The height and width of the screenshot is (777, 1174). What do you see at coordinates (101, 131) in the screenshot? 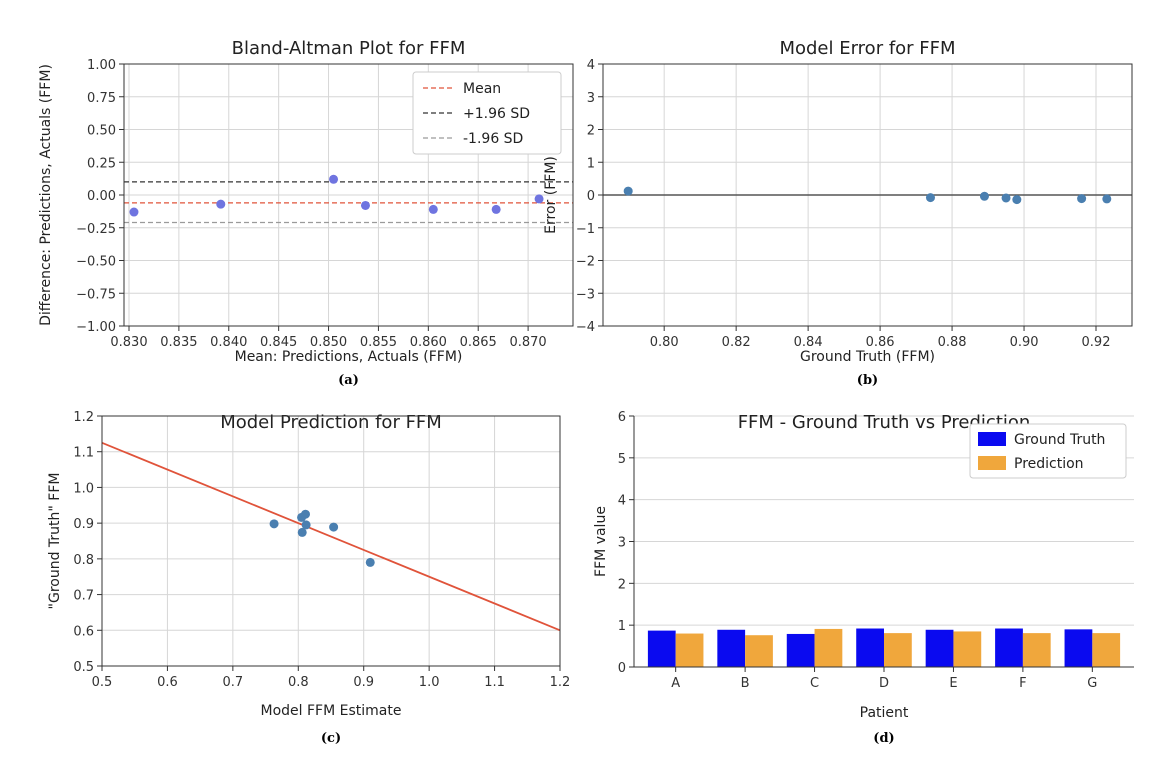
I see `y-tick-label: 0.50` at bounding box center [101, 131].